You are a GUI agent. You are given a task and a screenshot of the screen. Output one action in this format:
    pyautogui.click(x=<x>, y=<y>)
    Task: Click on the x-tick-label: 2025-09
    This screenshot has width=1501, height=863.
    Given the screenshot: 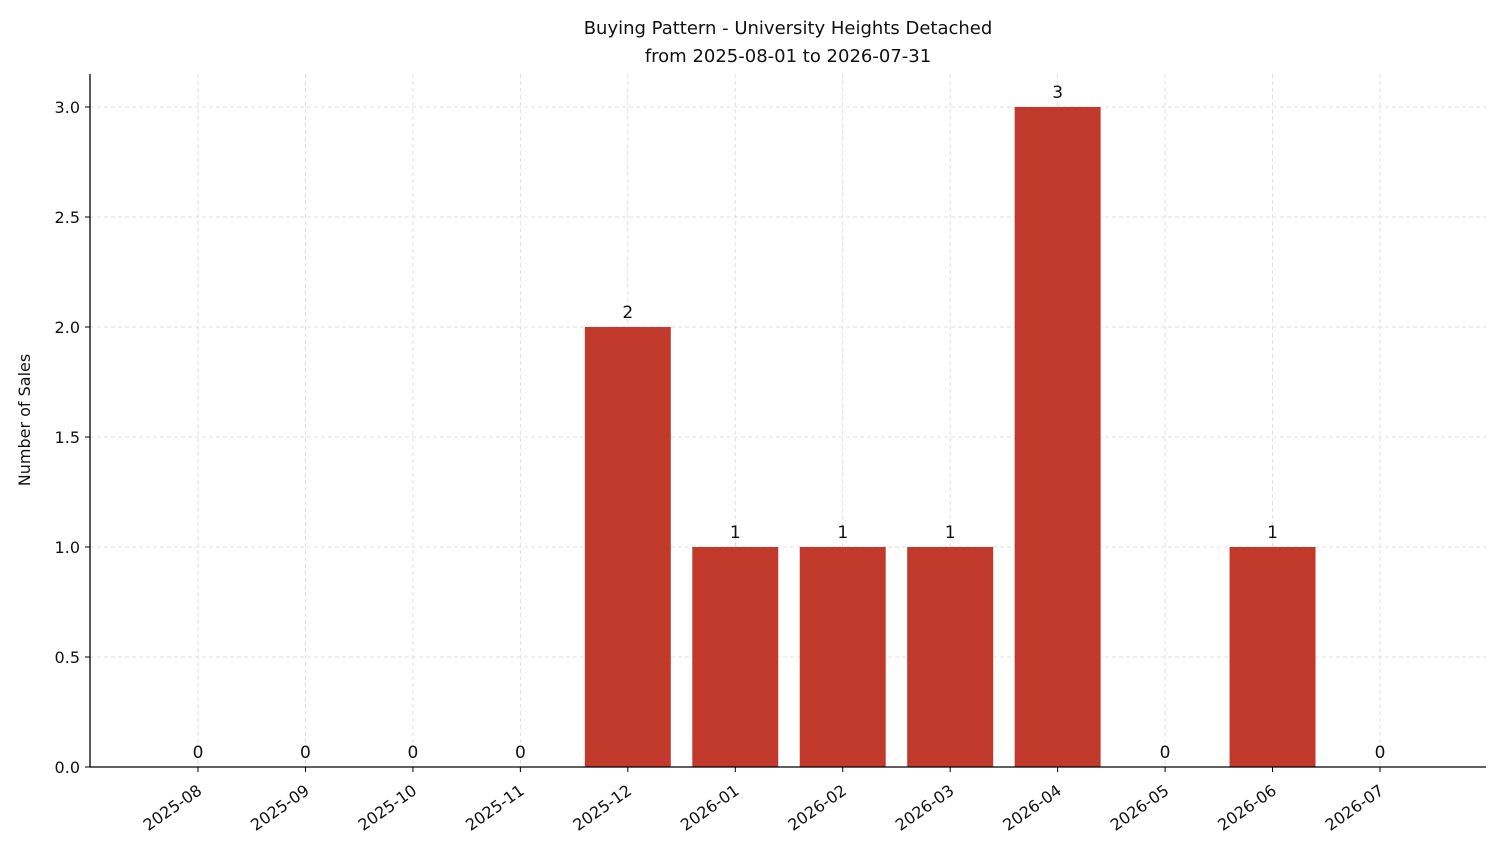 What is the action you would take?
    pyautogui.click(x=280, y=808)
    